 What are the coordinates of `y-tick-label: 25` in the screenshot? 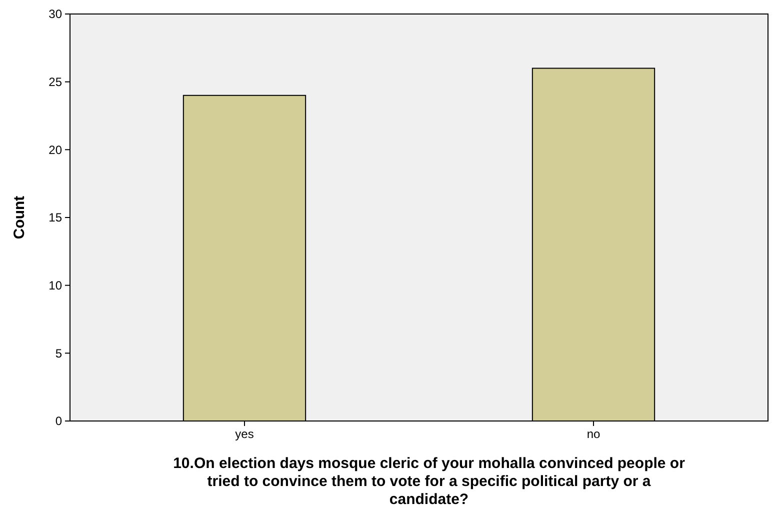 It's located at (55, 82).